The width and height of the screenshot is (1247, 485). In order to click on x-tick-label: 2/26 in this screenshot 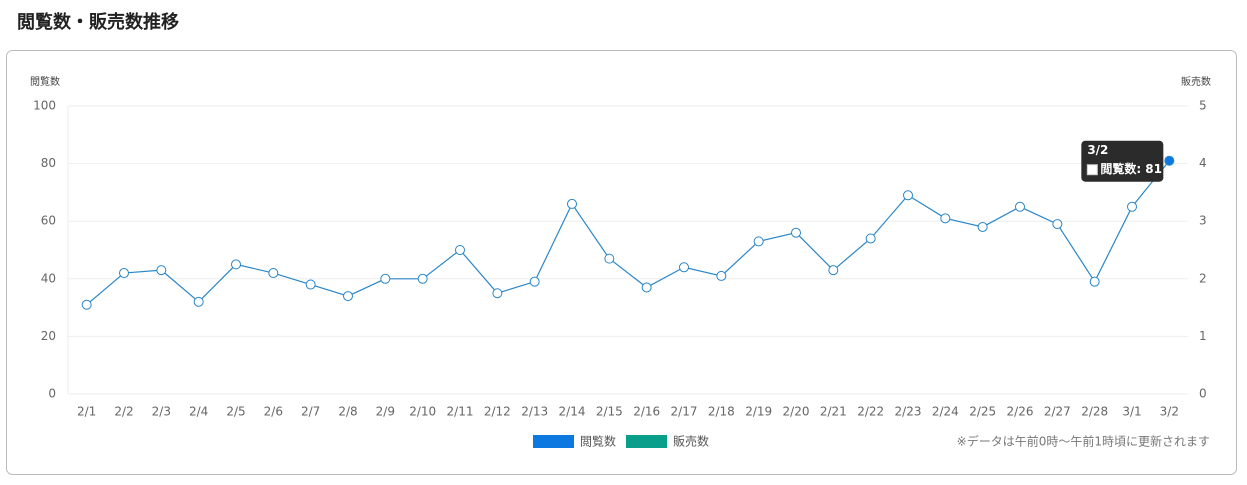, I will do `click(1020, 412)`.